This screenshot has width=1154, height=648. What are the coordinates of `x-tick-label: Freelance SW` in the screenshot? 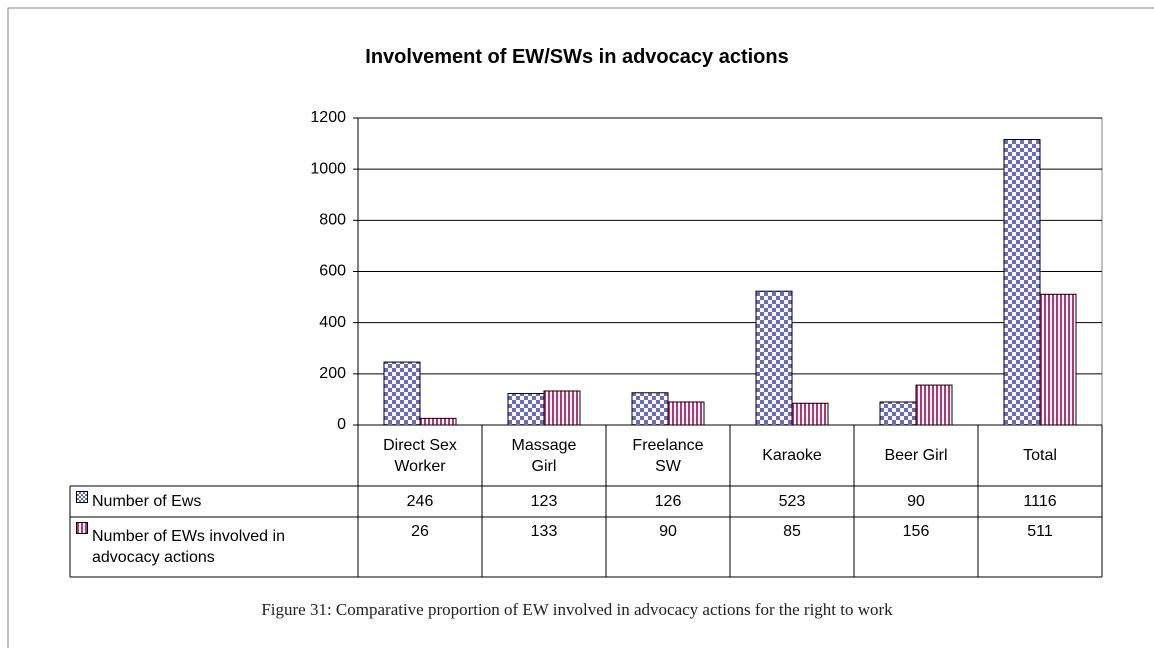 It's located at (668, 455).